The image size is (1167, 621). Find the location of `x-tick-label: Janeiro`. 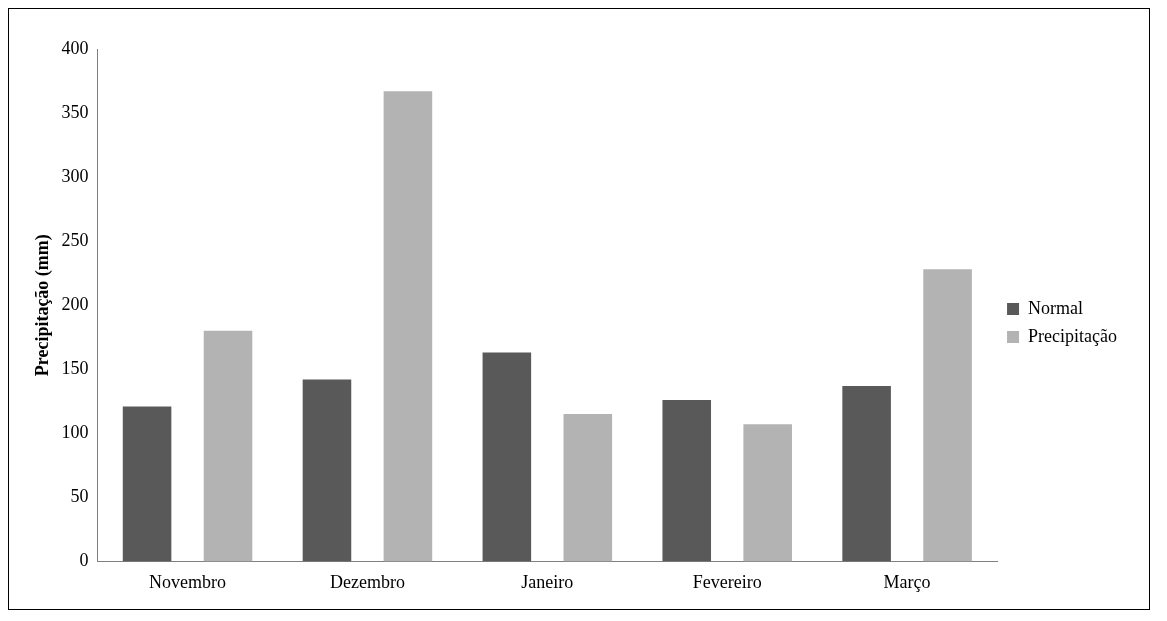

x-tick-label: Janeiro is located at coordinates (547, 581).